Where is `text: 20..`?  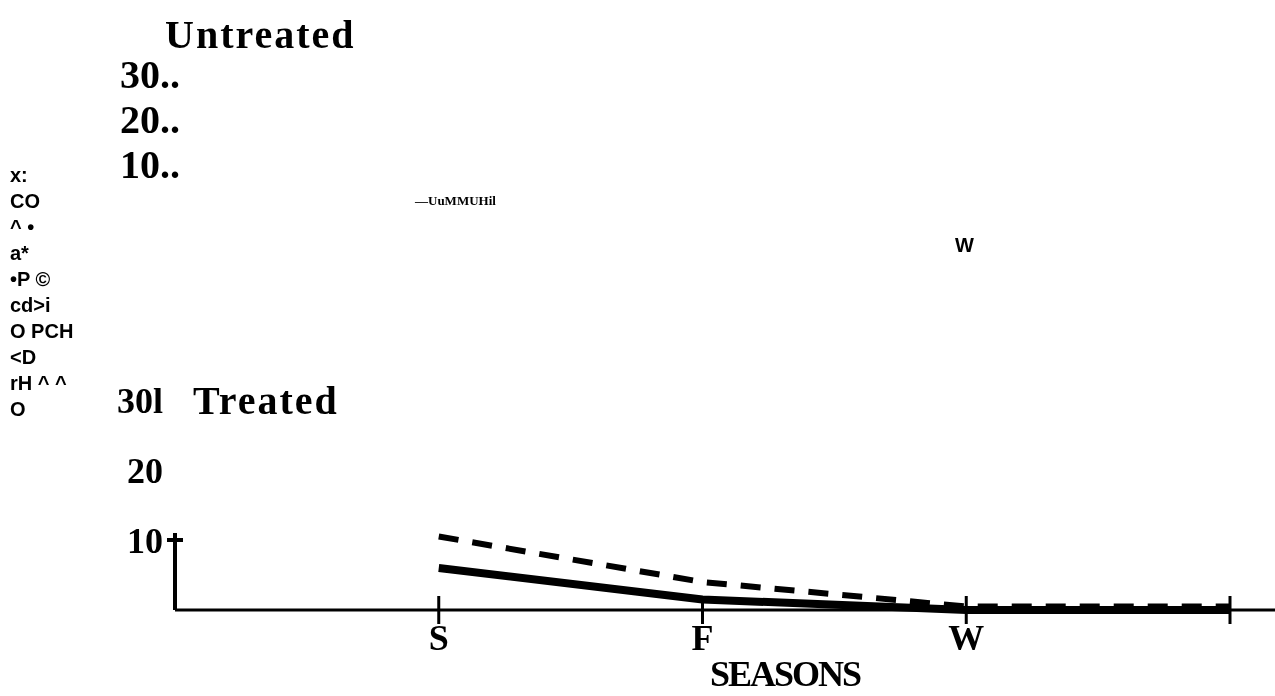
text: 20.. is located at coordinates (150, 119).